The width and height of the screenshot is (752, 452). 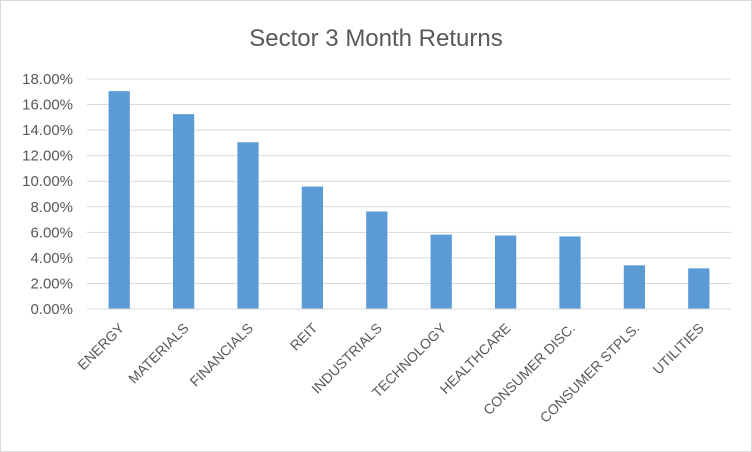 What do you see at coordinates (221, 355) in the screenshot?
I see `x-category-label: FINANCIALS` at bounding box center [221, 355].